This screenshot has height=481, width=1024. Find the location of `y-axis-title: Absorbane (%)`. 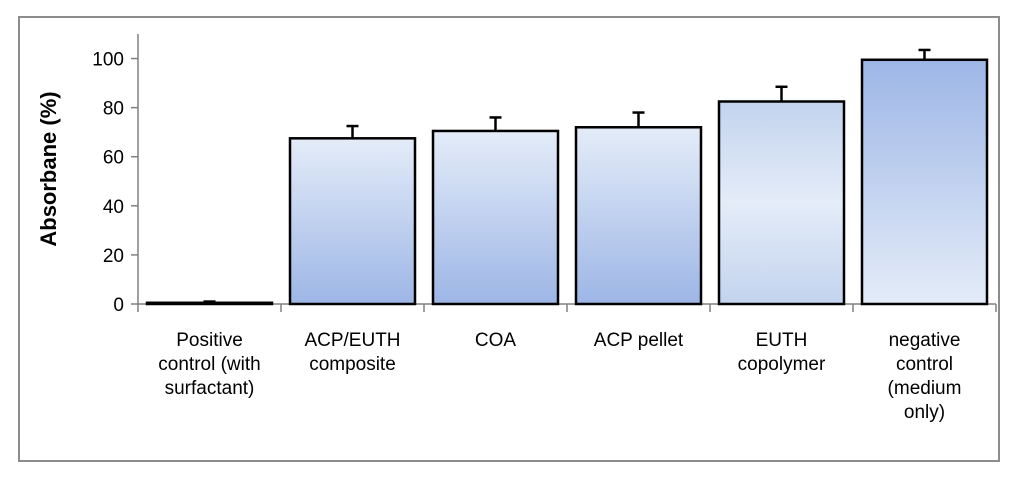

y-axis-title: Absorbane (%) is located at coordinates (48, 168).